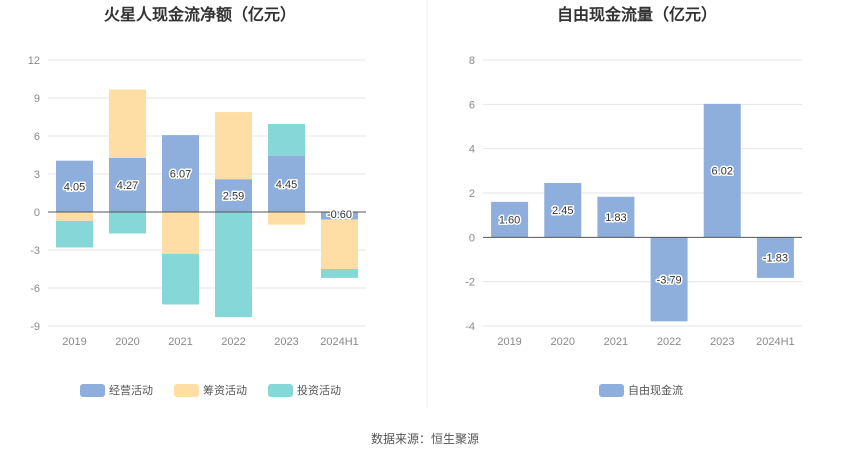 The image size is (850, 459). I want to click on legend-item: 自由现金流, so click(641, 390).